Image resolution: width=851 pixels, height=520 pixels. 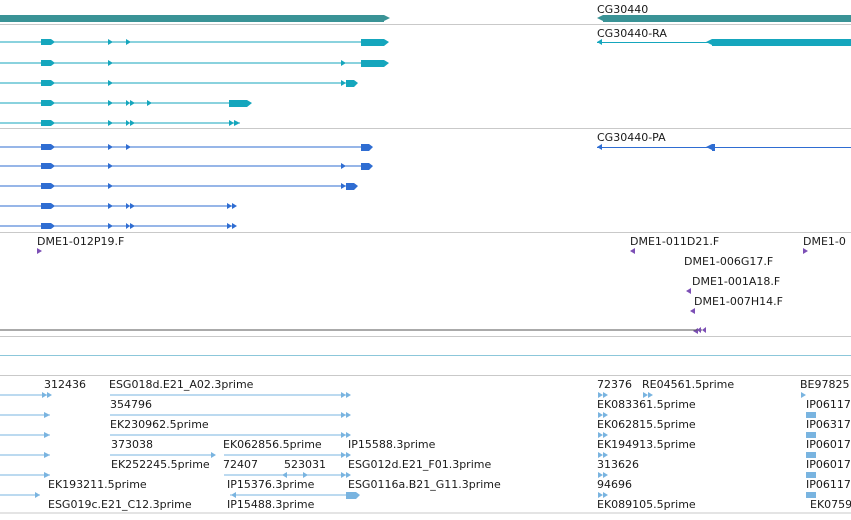 I want to click on est-label: 312436, so click(x=65, y=384).